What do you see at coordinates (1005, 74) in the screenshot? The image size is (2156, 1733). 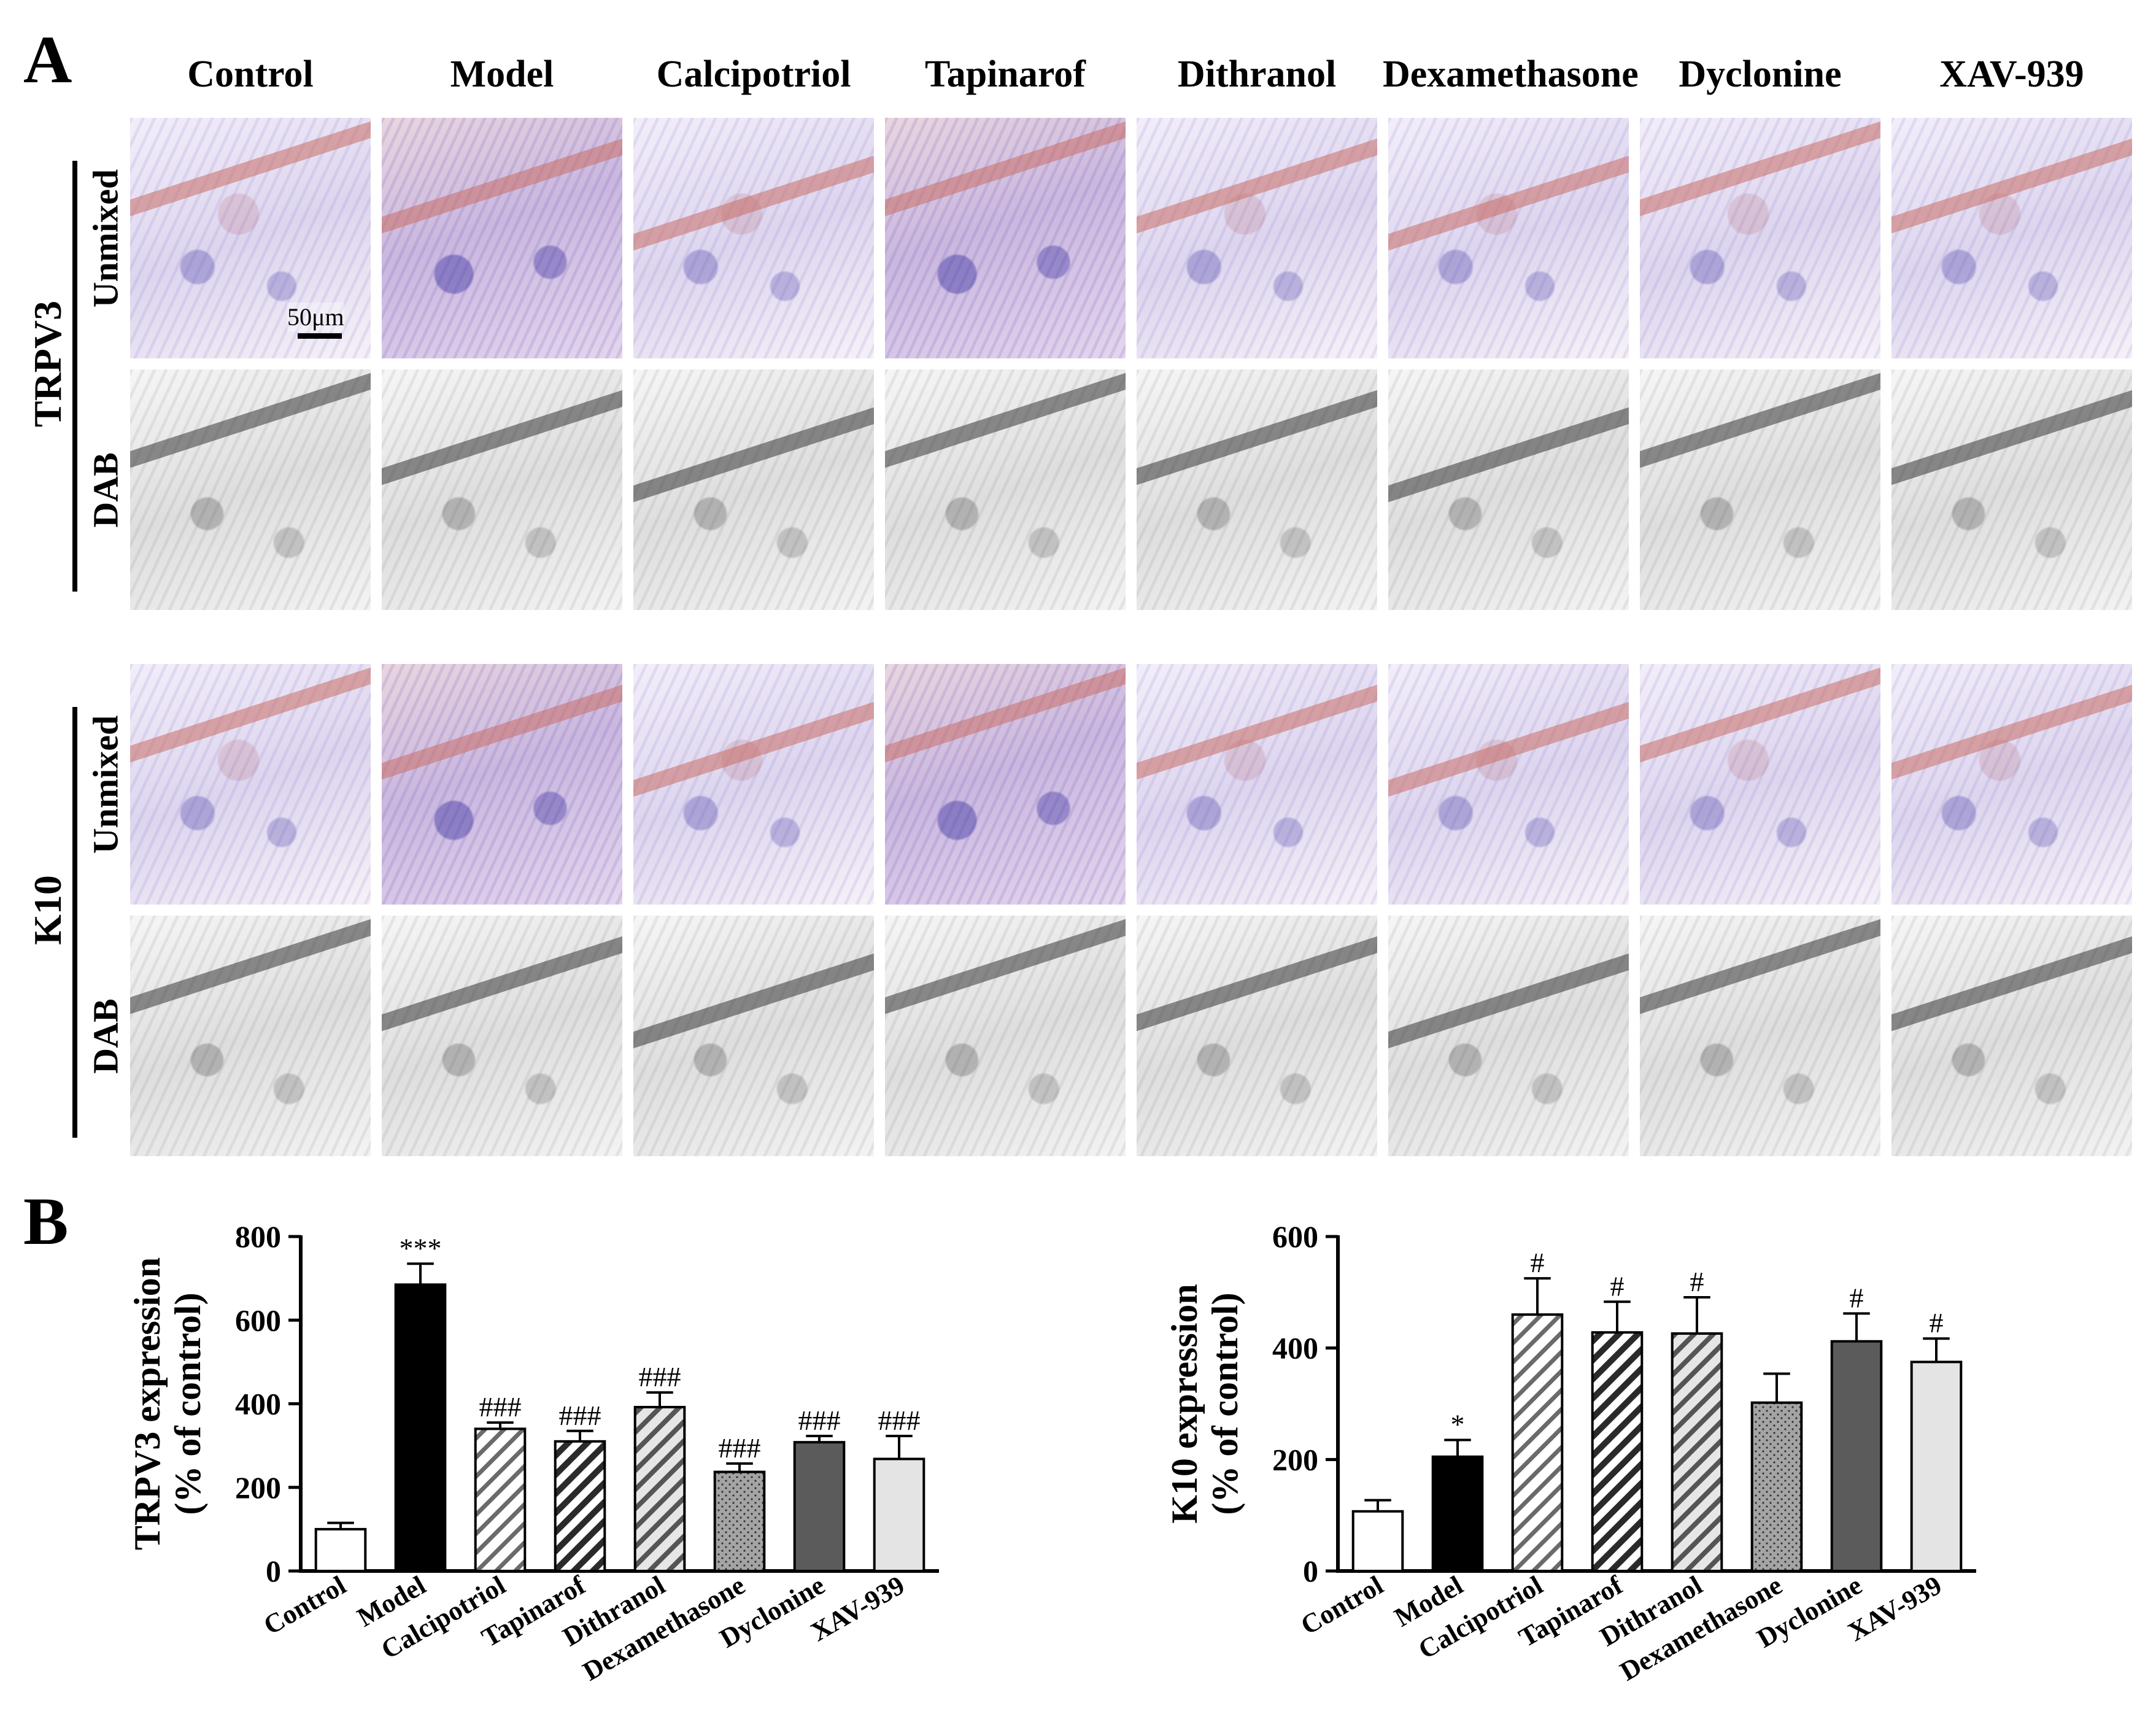 I see `column-header: Tapinarof` at bounding box center [1005, 74].